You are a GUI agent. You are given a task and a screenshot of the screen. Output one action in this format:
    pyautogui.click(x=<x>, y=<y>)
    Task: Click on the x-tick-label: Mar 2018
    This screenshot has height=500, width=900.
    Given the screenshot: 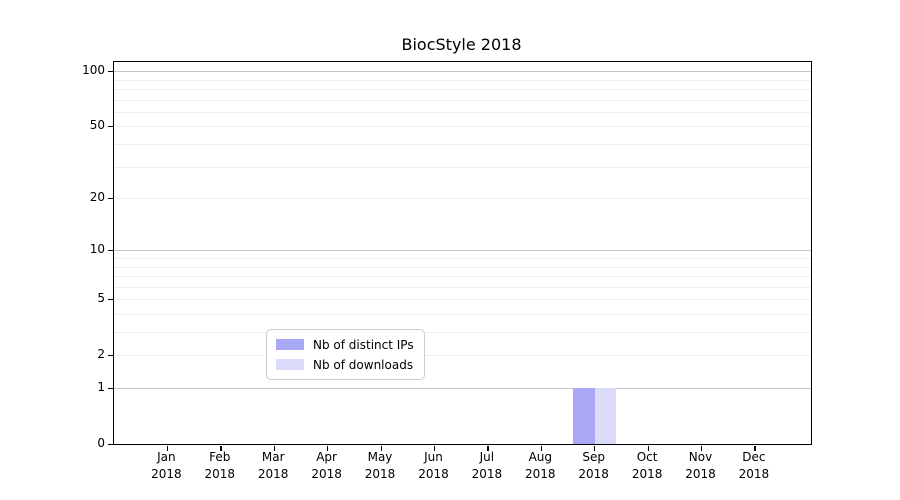 What is the action you would take?
    pyautogui.click(x=273, y=466)
    